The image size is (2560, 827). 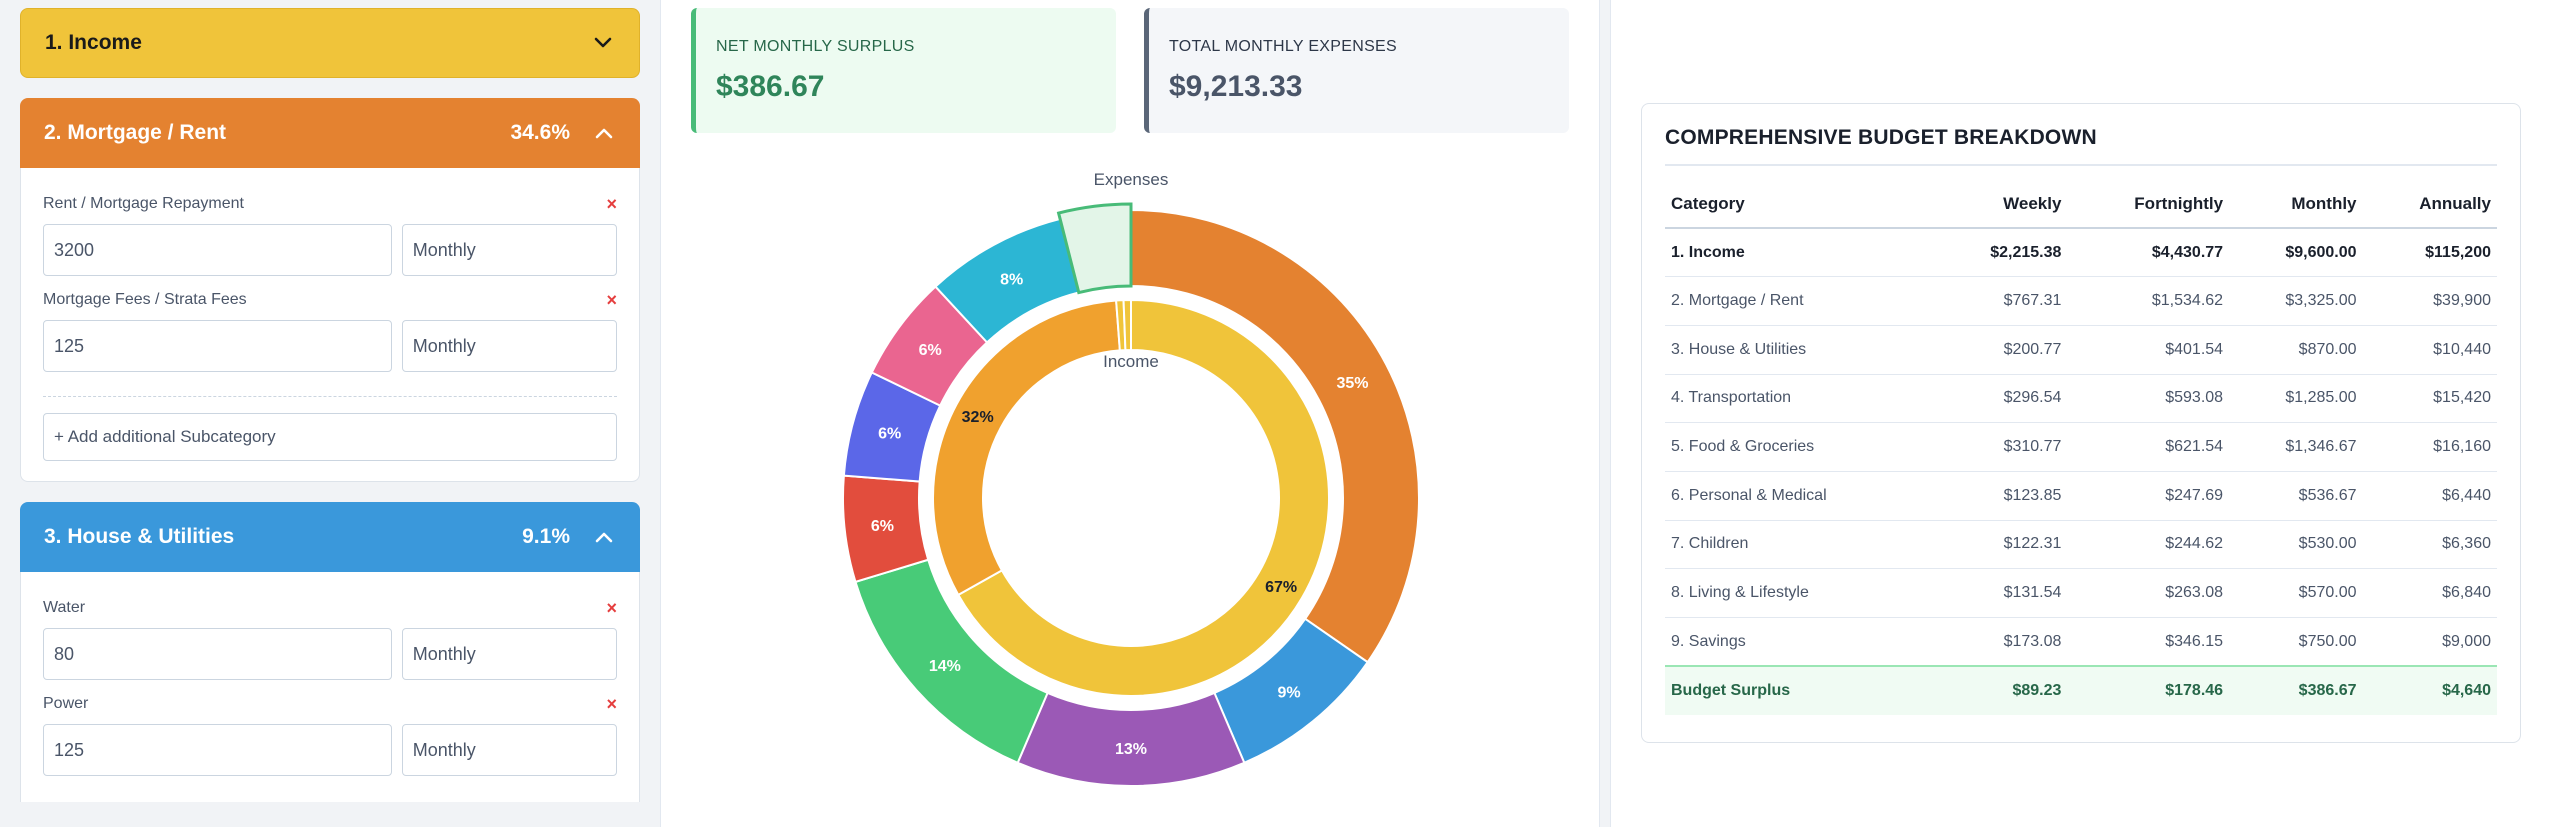 I want to click on table-cell: $1,534.62, so click(x=2148, y=301).